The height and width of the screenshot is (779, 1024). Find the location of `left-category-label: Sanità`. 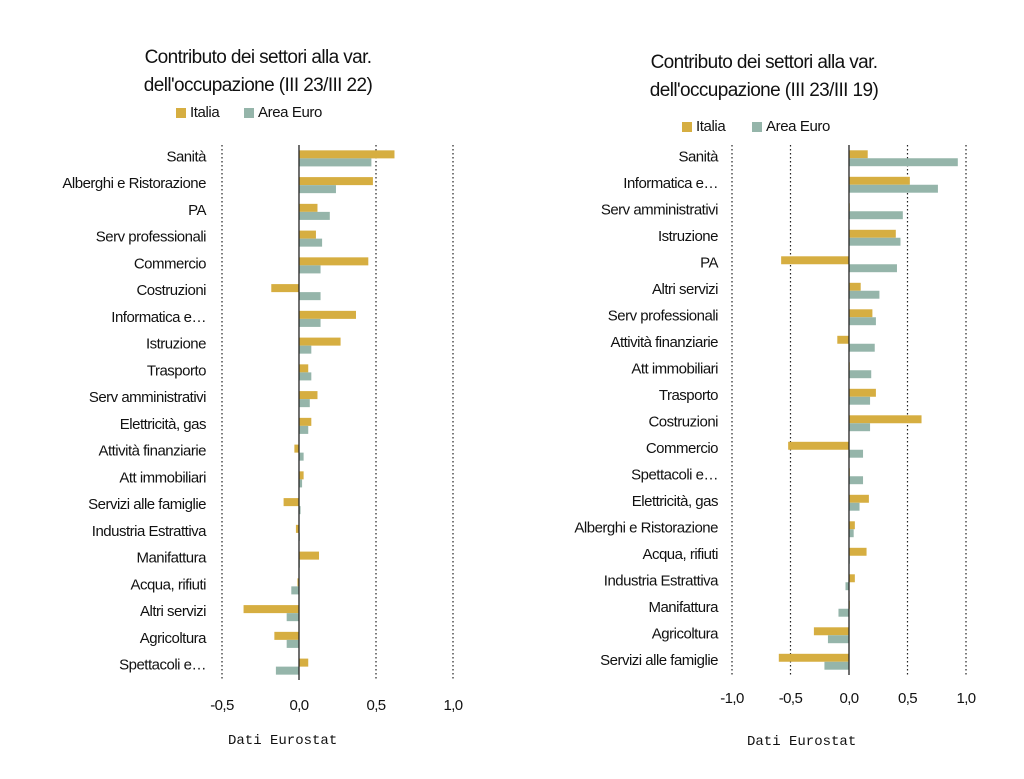

left-category-label: Sanità is located at coordinates (186, 156).